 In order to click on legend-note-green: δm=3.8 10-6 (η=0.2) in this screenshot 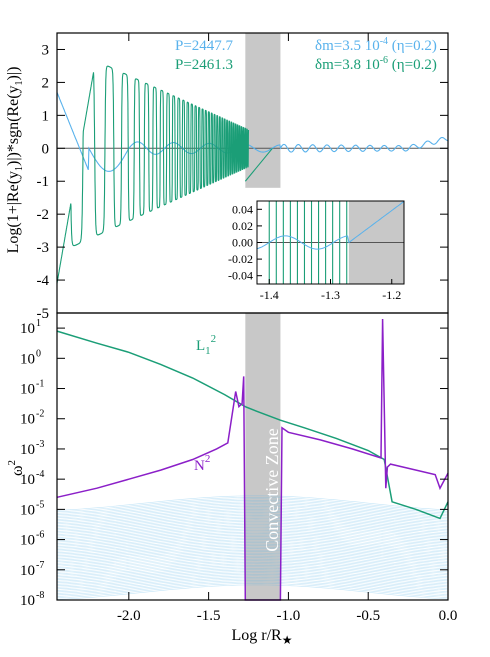, I will do `click(376, 64)`.